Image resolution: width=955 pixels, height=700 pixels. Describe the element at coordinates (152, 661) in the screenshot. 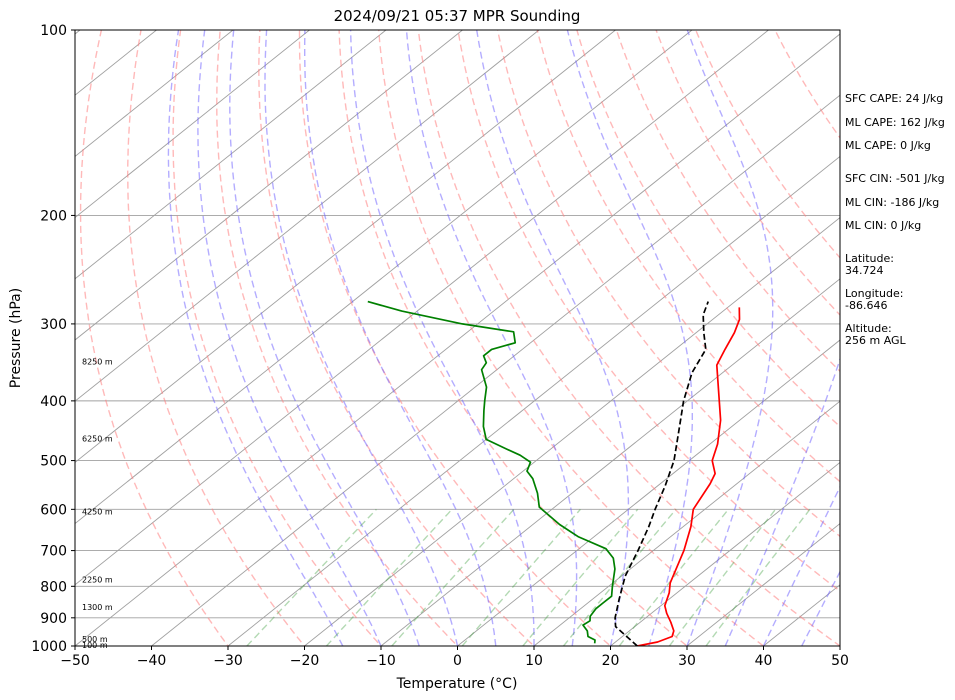

I see `x-tick-label: −40` at that location.